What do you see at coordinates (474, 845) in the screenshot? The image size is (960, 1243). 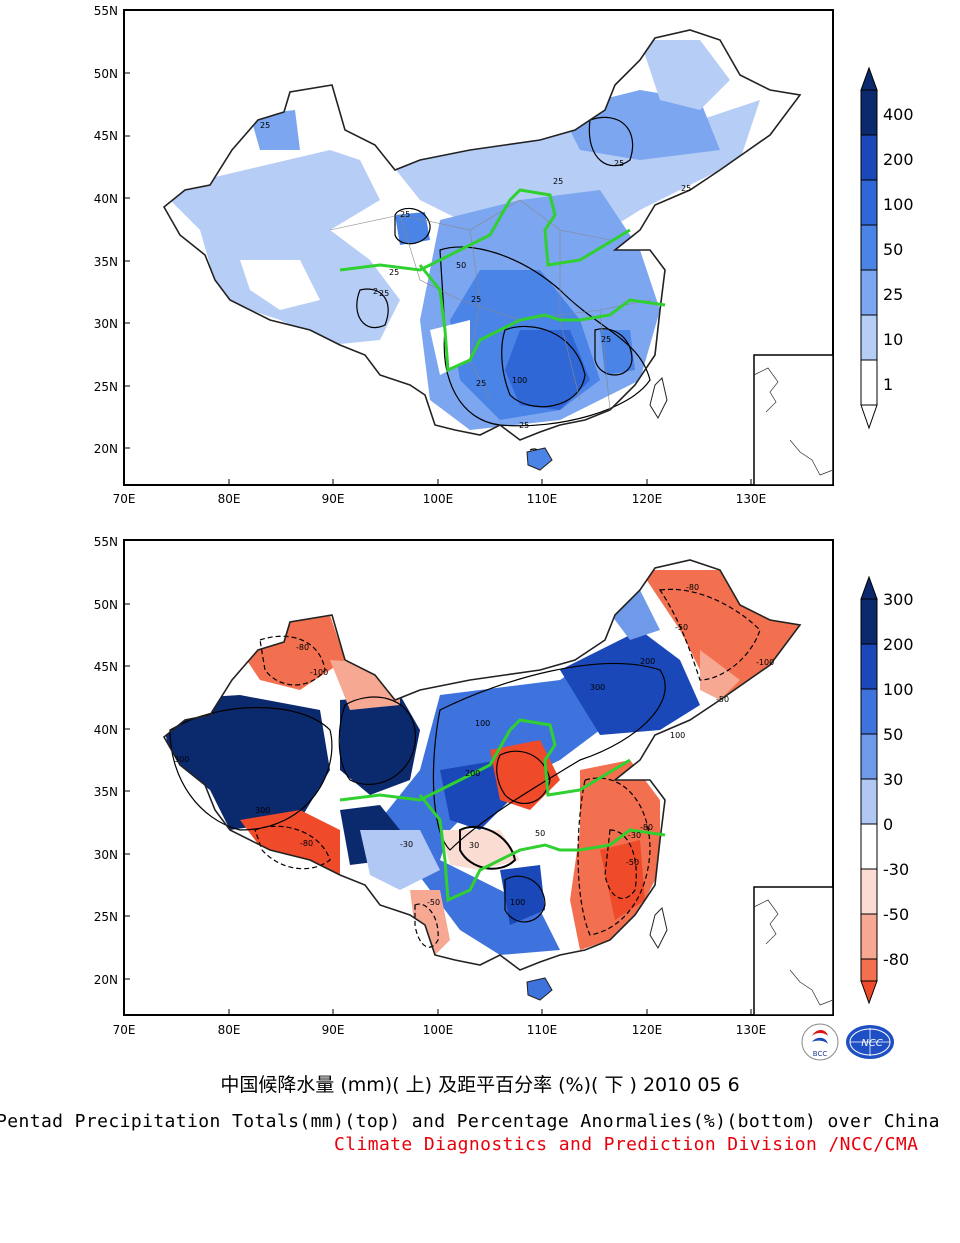 I see `contour-label: 30` at bounding box center [474, 845].